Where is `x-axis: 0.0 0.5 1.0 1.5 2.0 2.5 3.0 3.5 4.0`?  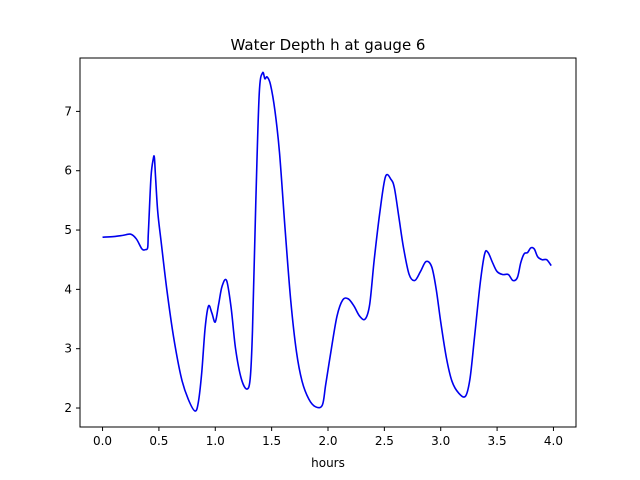 x-axis: 0.0 0.5 1.0 1.5 2.0 2.5 3.0 3.5 4.0 is located at coordinates (328, 437).